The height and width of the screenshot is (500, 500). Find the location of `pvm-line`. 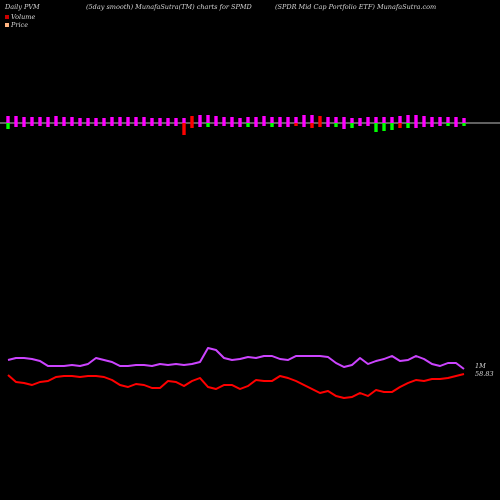

pvm-line is located at coordinates (236, 358).